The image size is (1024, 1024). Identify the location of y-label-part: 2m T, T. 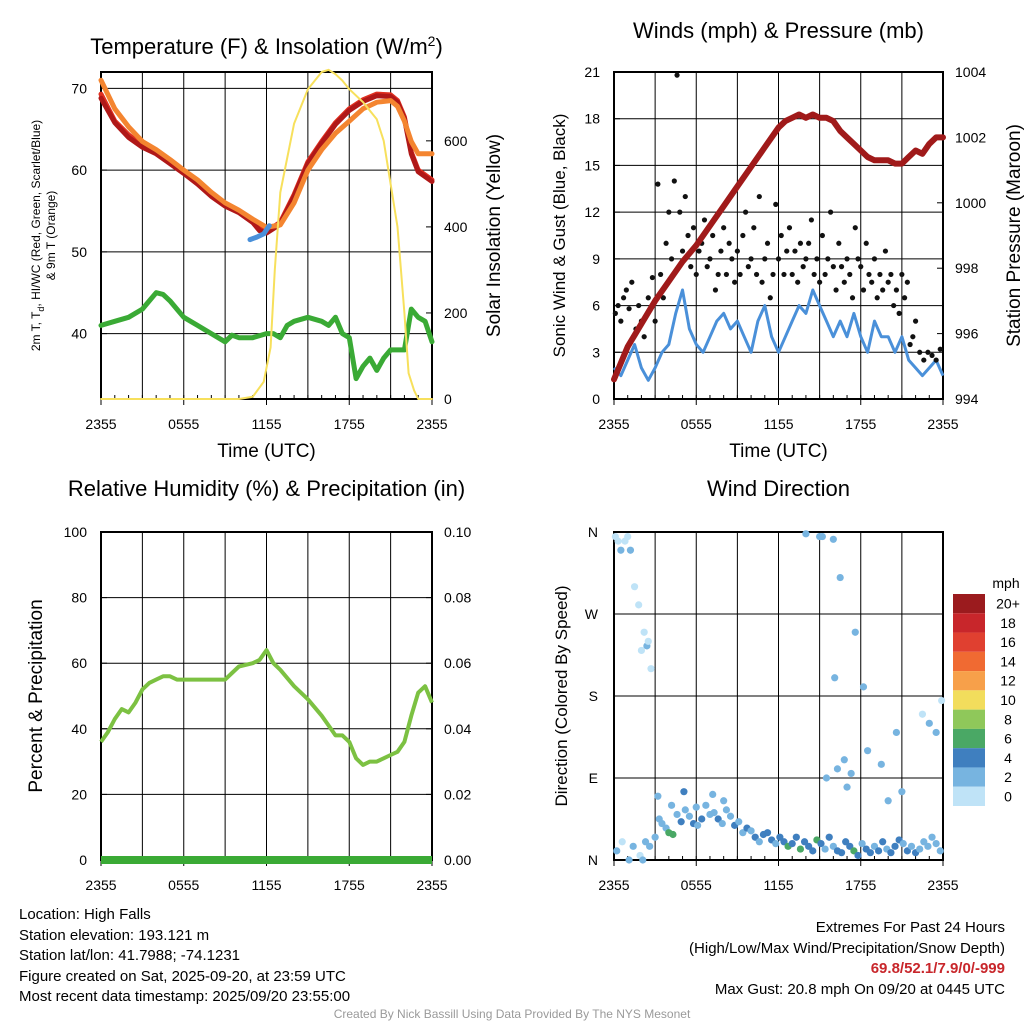
(36, 331).